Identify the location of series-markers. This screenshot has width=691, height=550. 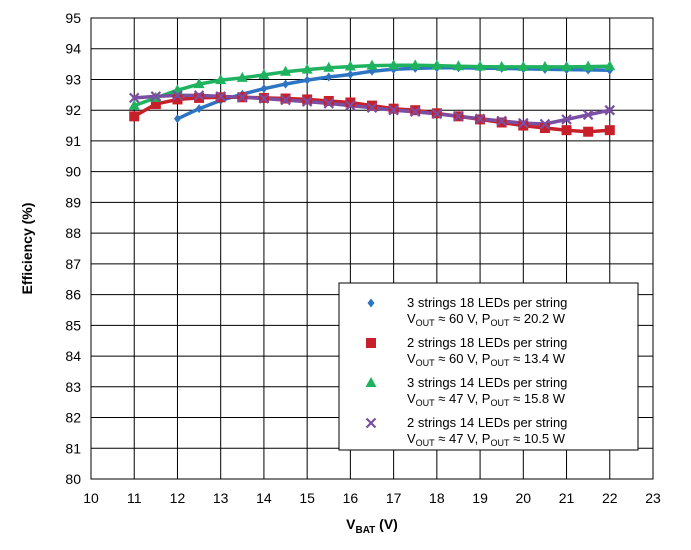
(372, 98).